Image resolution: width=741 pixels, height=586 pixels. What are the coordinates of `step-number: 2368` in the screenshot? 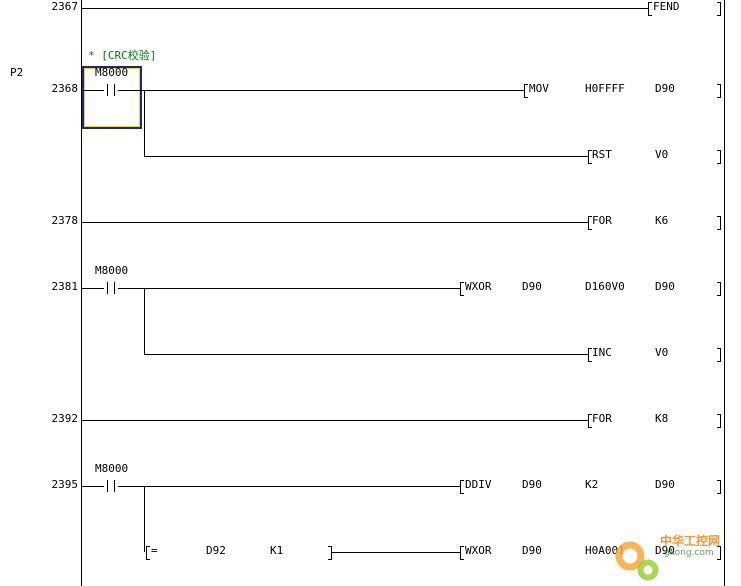 It's located at (65, 88).